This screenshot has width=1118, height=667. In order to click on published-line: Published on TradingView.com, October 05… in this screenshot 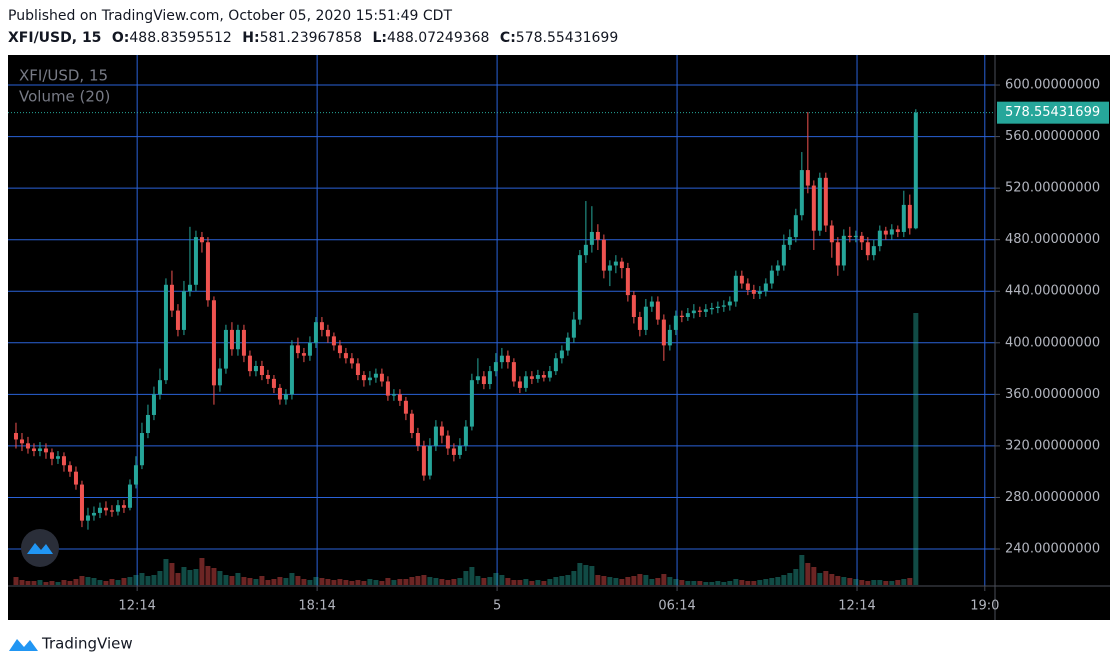, I will do `click(230, 16)`.